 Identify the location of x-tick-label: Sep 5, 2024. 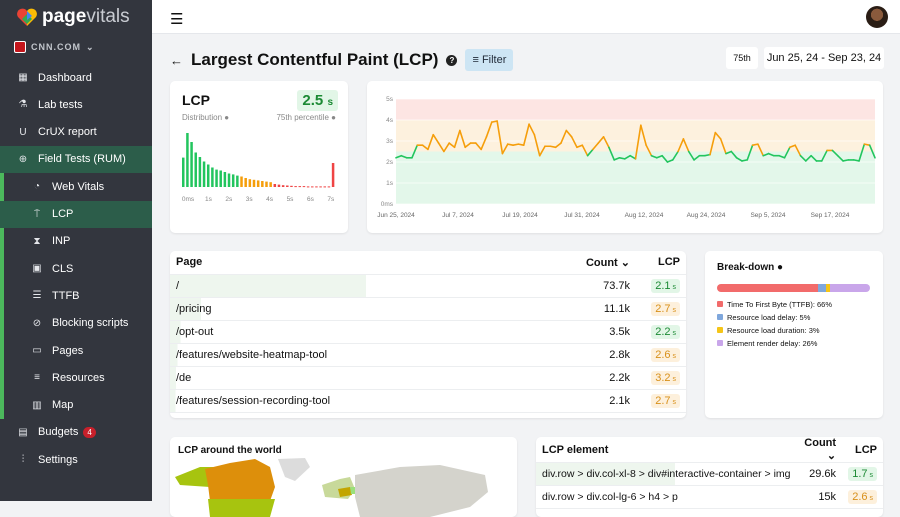
(767, 215).